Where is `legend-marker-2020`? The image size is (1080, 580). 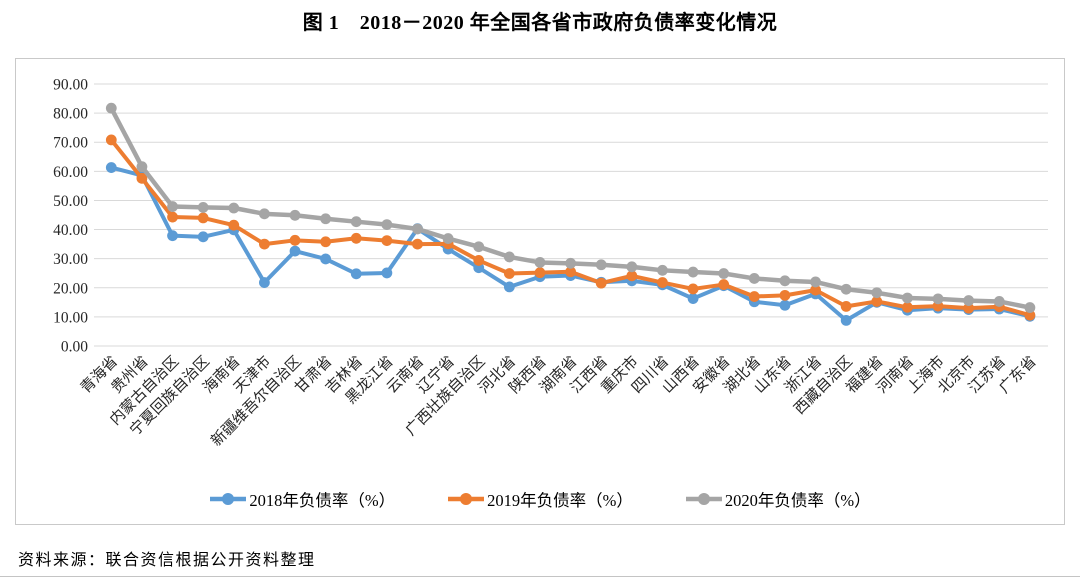
legend-marker-2020 is located at coordinates (703, 499).